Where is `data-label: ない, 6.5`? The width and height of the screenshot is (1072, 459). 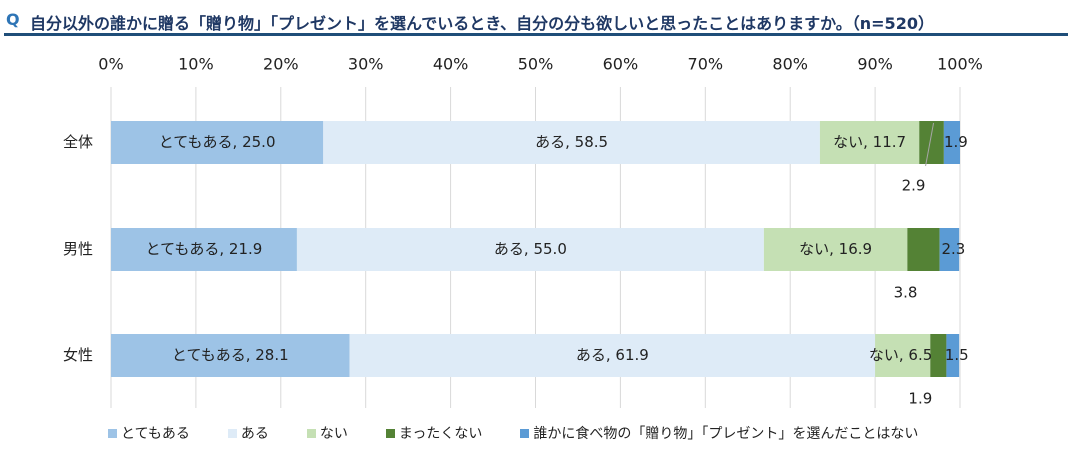
data-label: ない, 6.5 is located at coordinates (900, 355).